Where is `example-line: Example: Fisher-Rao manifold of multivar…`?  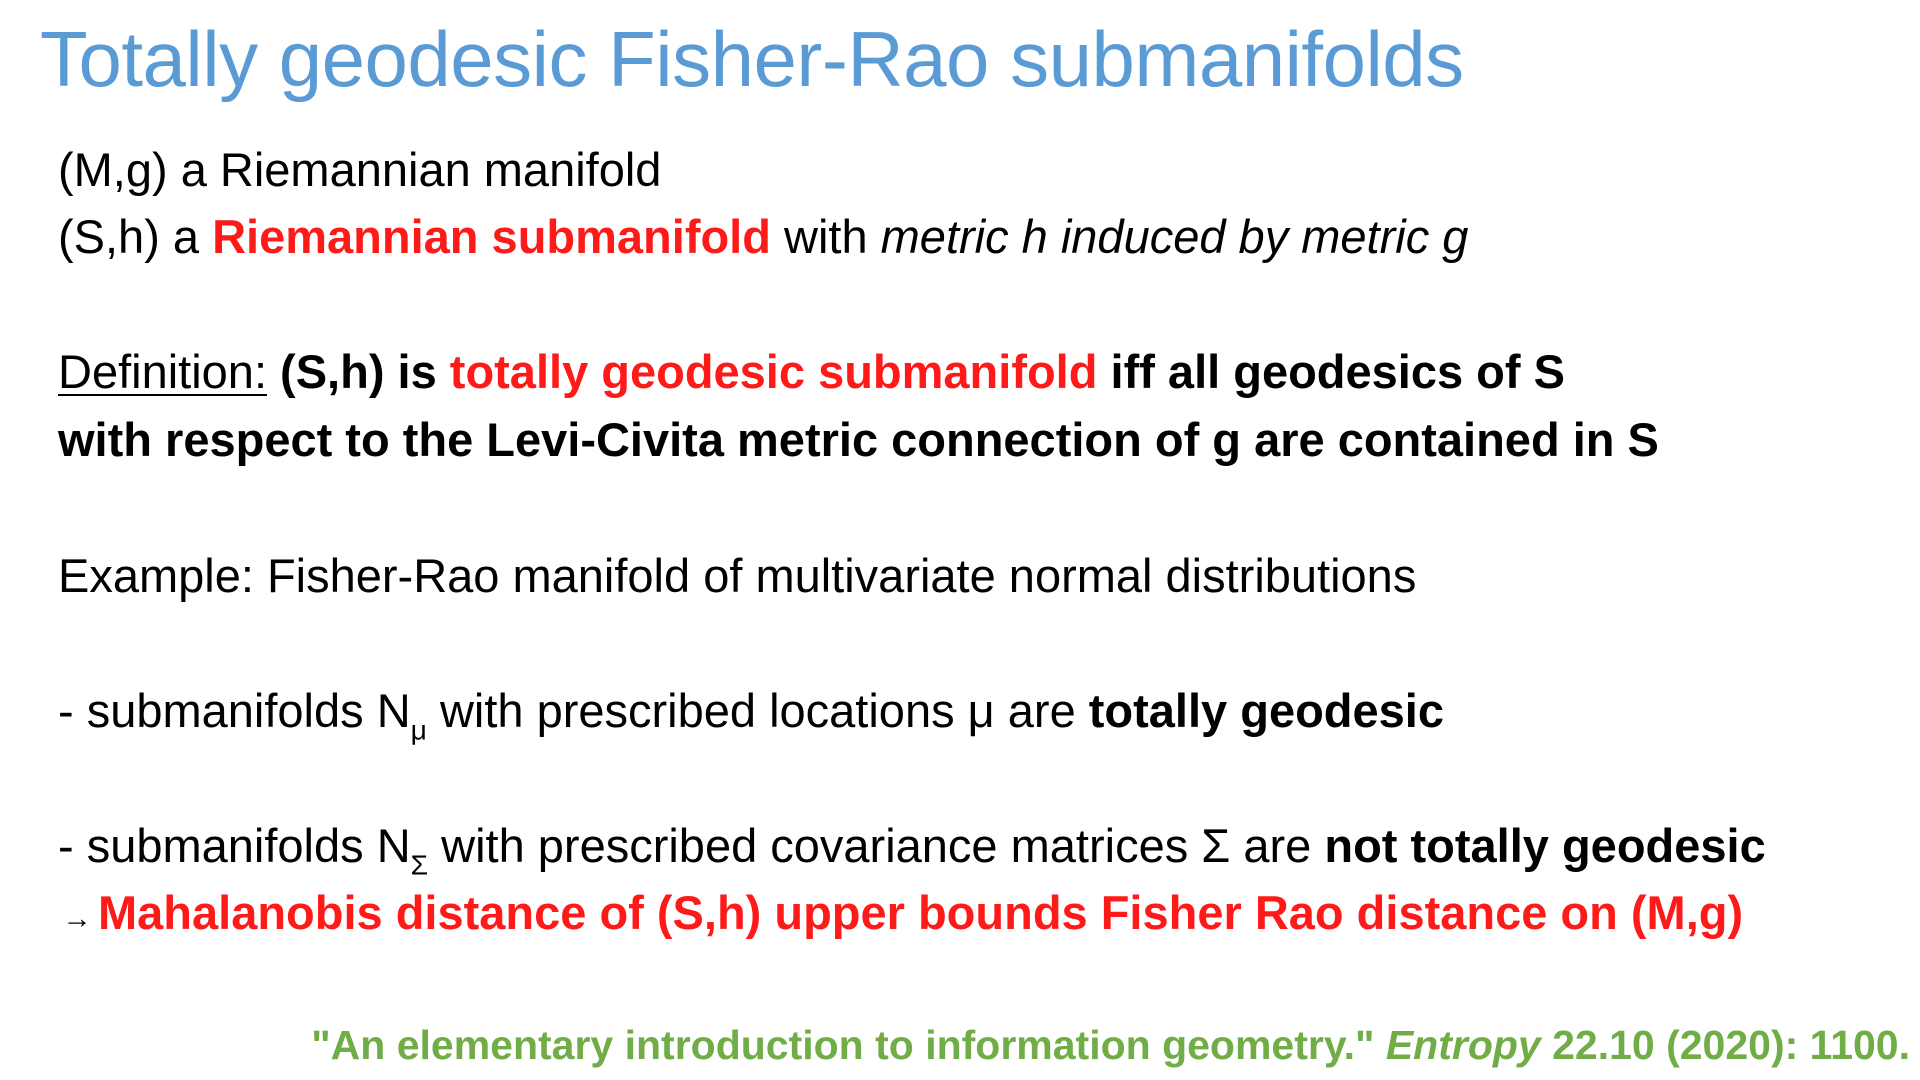 example-line: Example: Fisher-Rao manifold of multivar… is located at coordinates (737, 576).